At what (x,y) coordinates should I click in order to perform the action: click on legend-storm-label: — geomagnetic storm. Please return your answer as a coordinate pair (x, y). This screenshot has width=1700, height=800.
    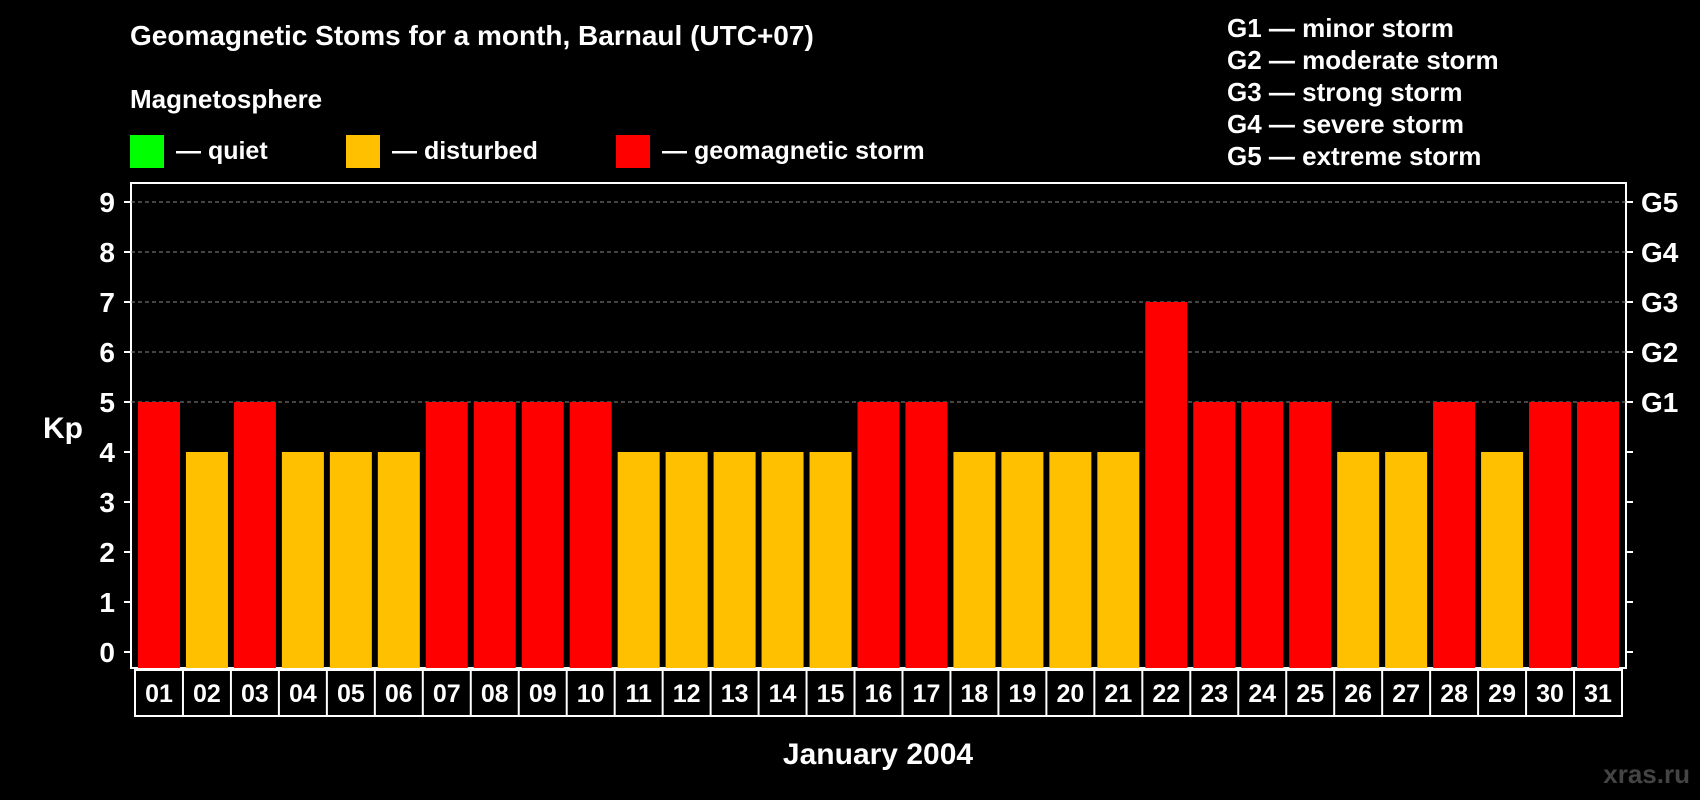
    Looking at the image, I should click on (793, 150).